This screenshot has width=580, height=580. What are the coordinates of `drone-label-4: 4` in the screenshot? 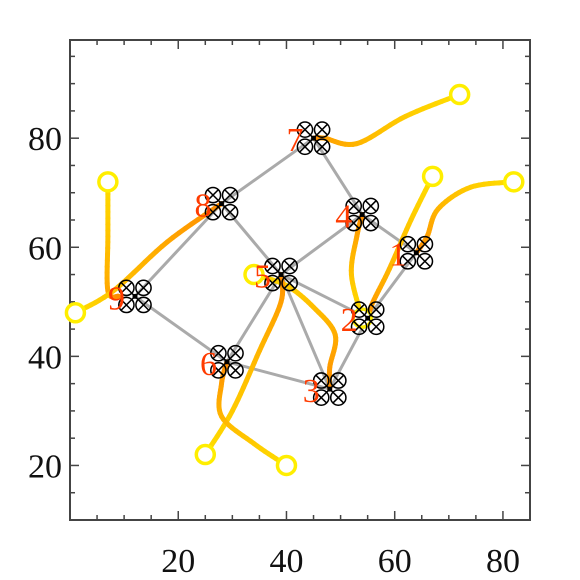 It's located at (343, 217).